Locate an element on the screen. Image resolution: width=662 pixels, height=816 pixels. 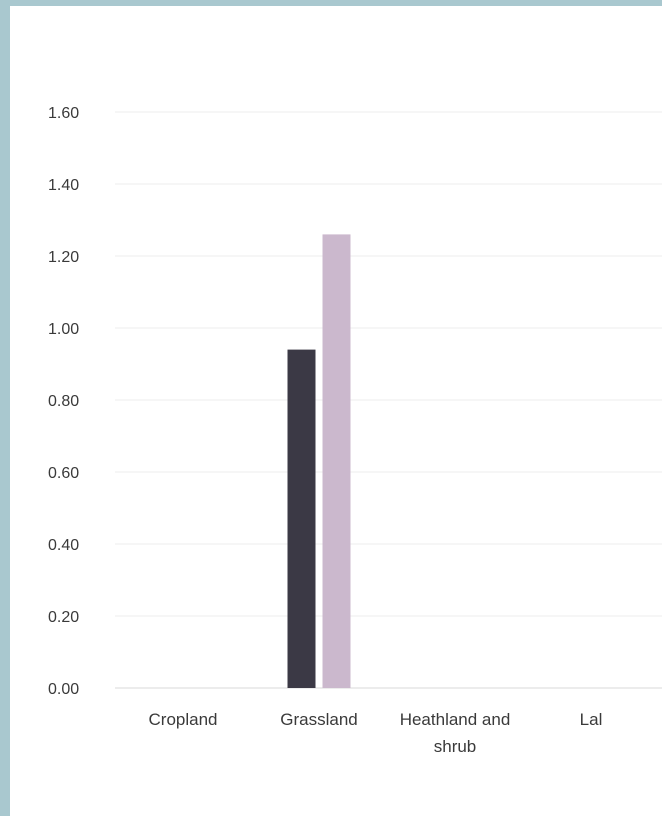
y-axis-ticks: 0.00 0.20 0.40 0.60 0.80 1.00 1.20 1.40 1.60 is located at coordinates (63, 401).